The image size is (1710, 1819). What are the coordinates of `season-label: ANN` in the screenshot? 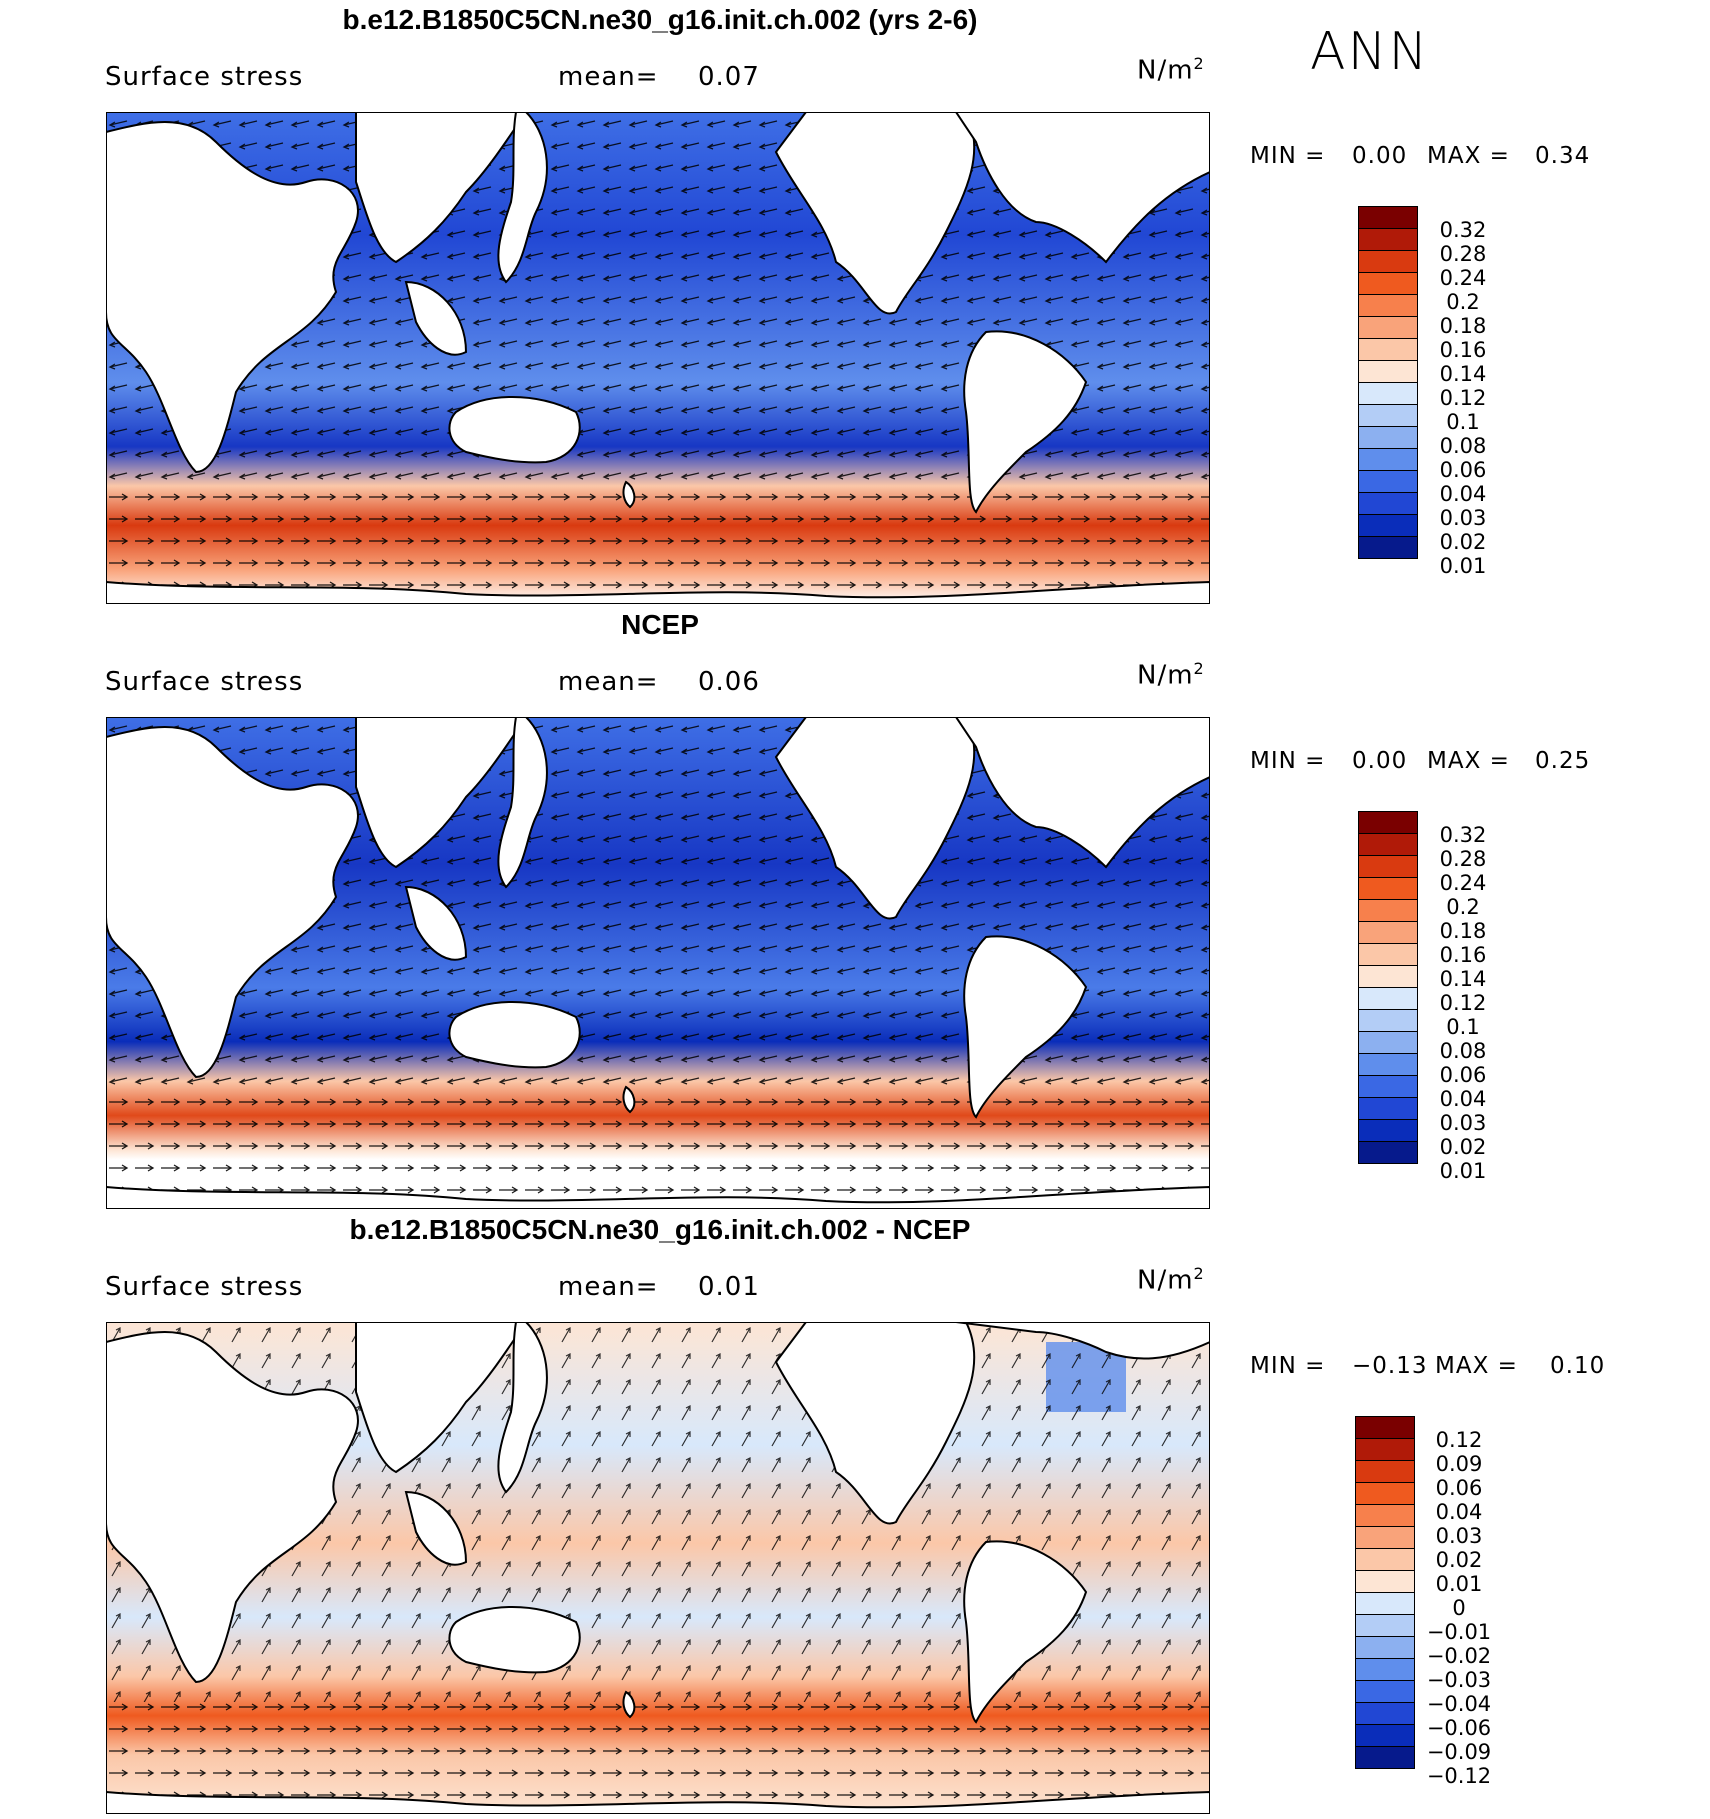 It's located at (1370, 52).